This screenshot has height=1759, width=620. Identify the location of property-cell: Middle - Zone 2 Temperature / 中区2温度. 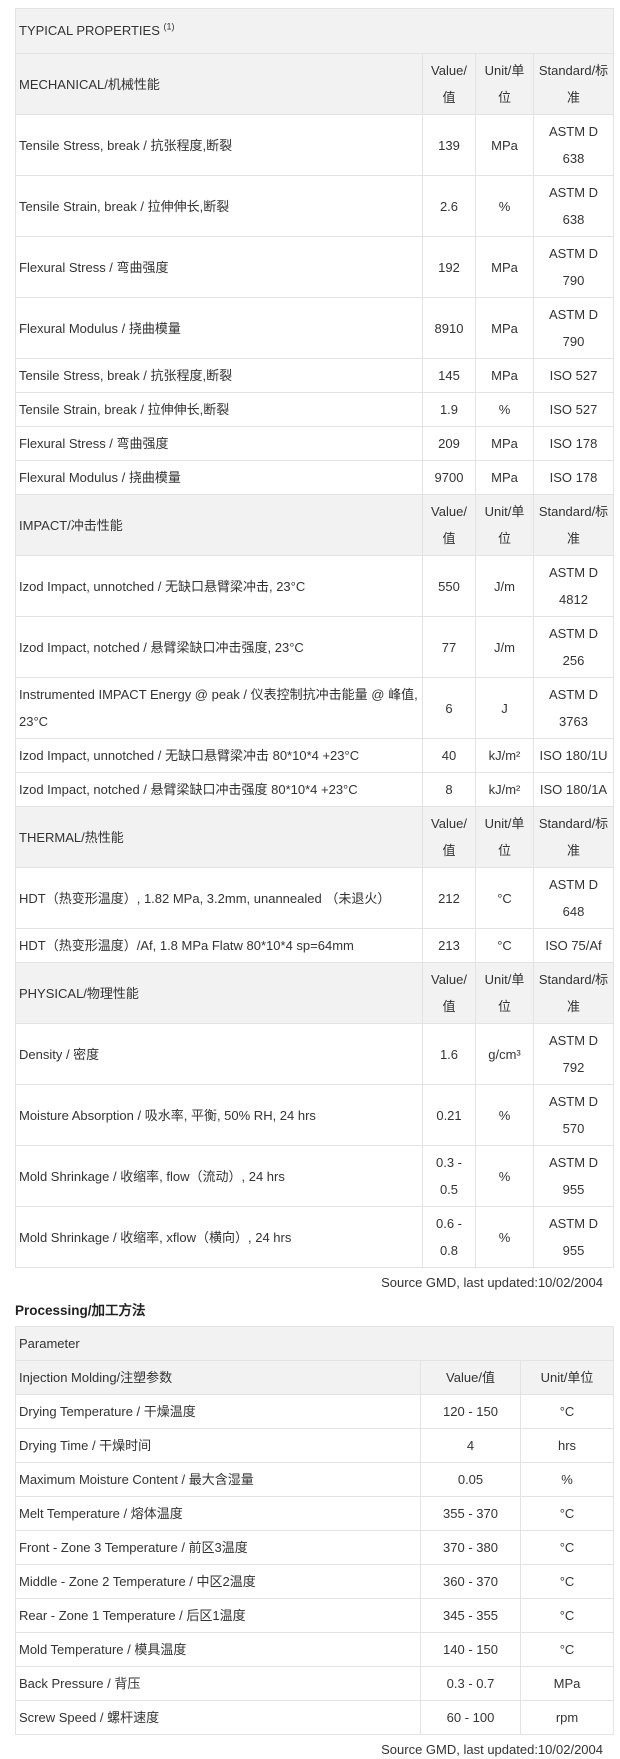
(218, 1581).